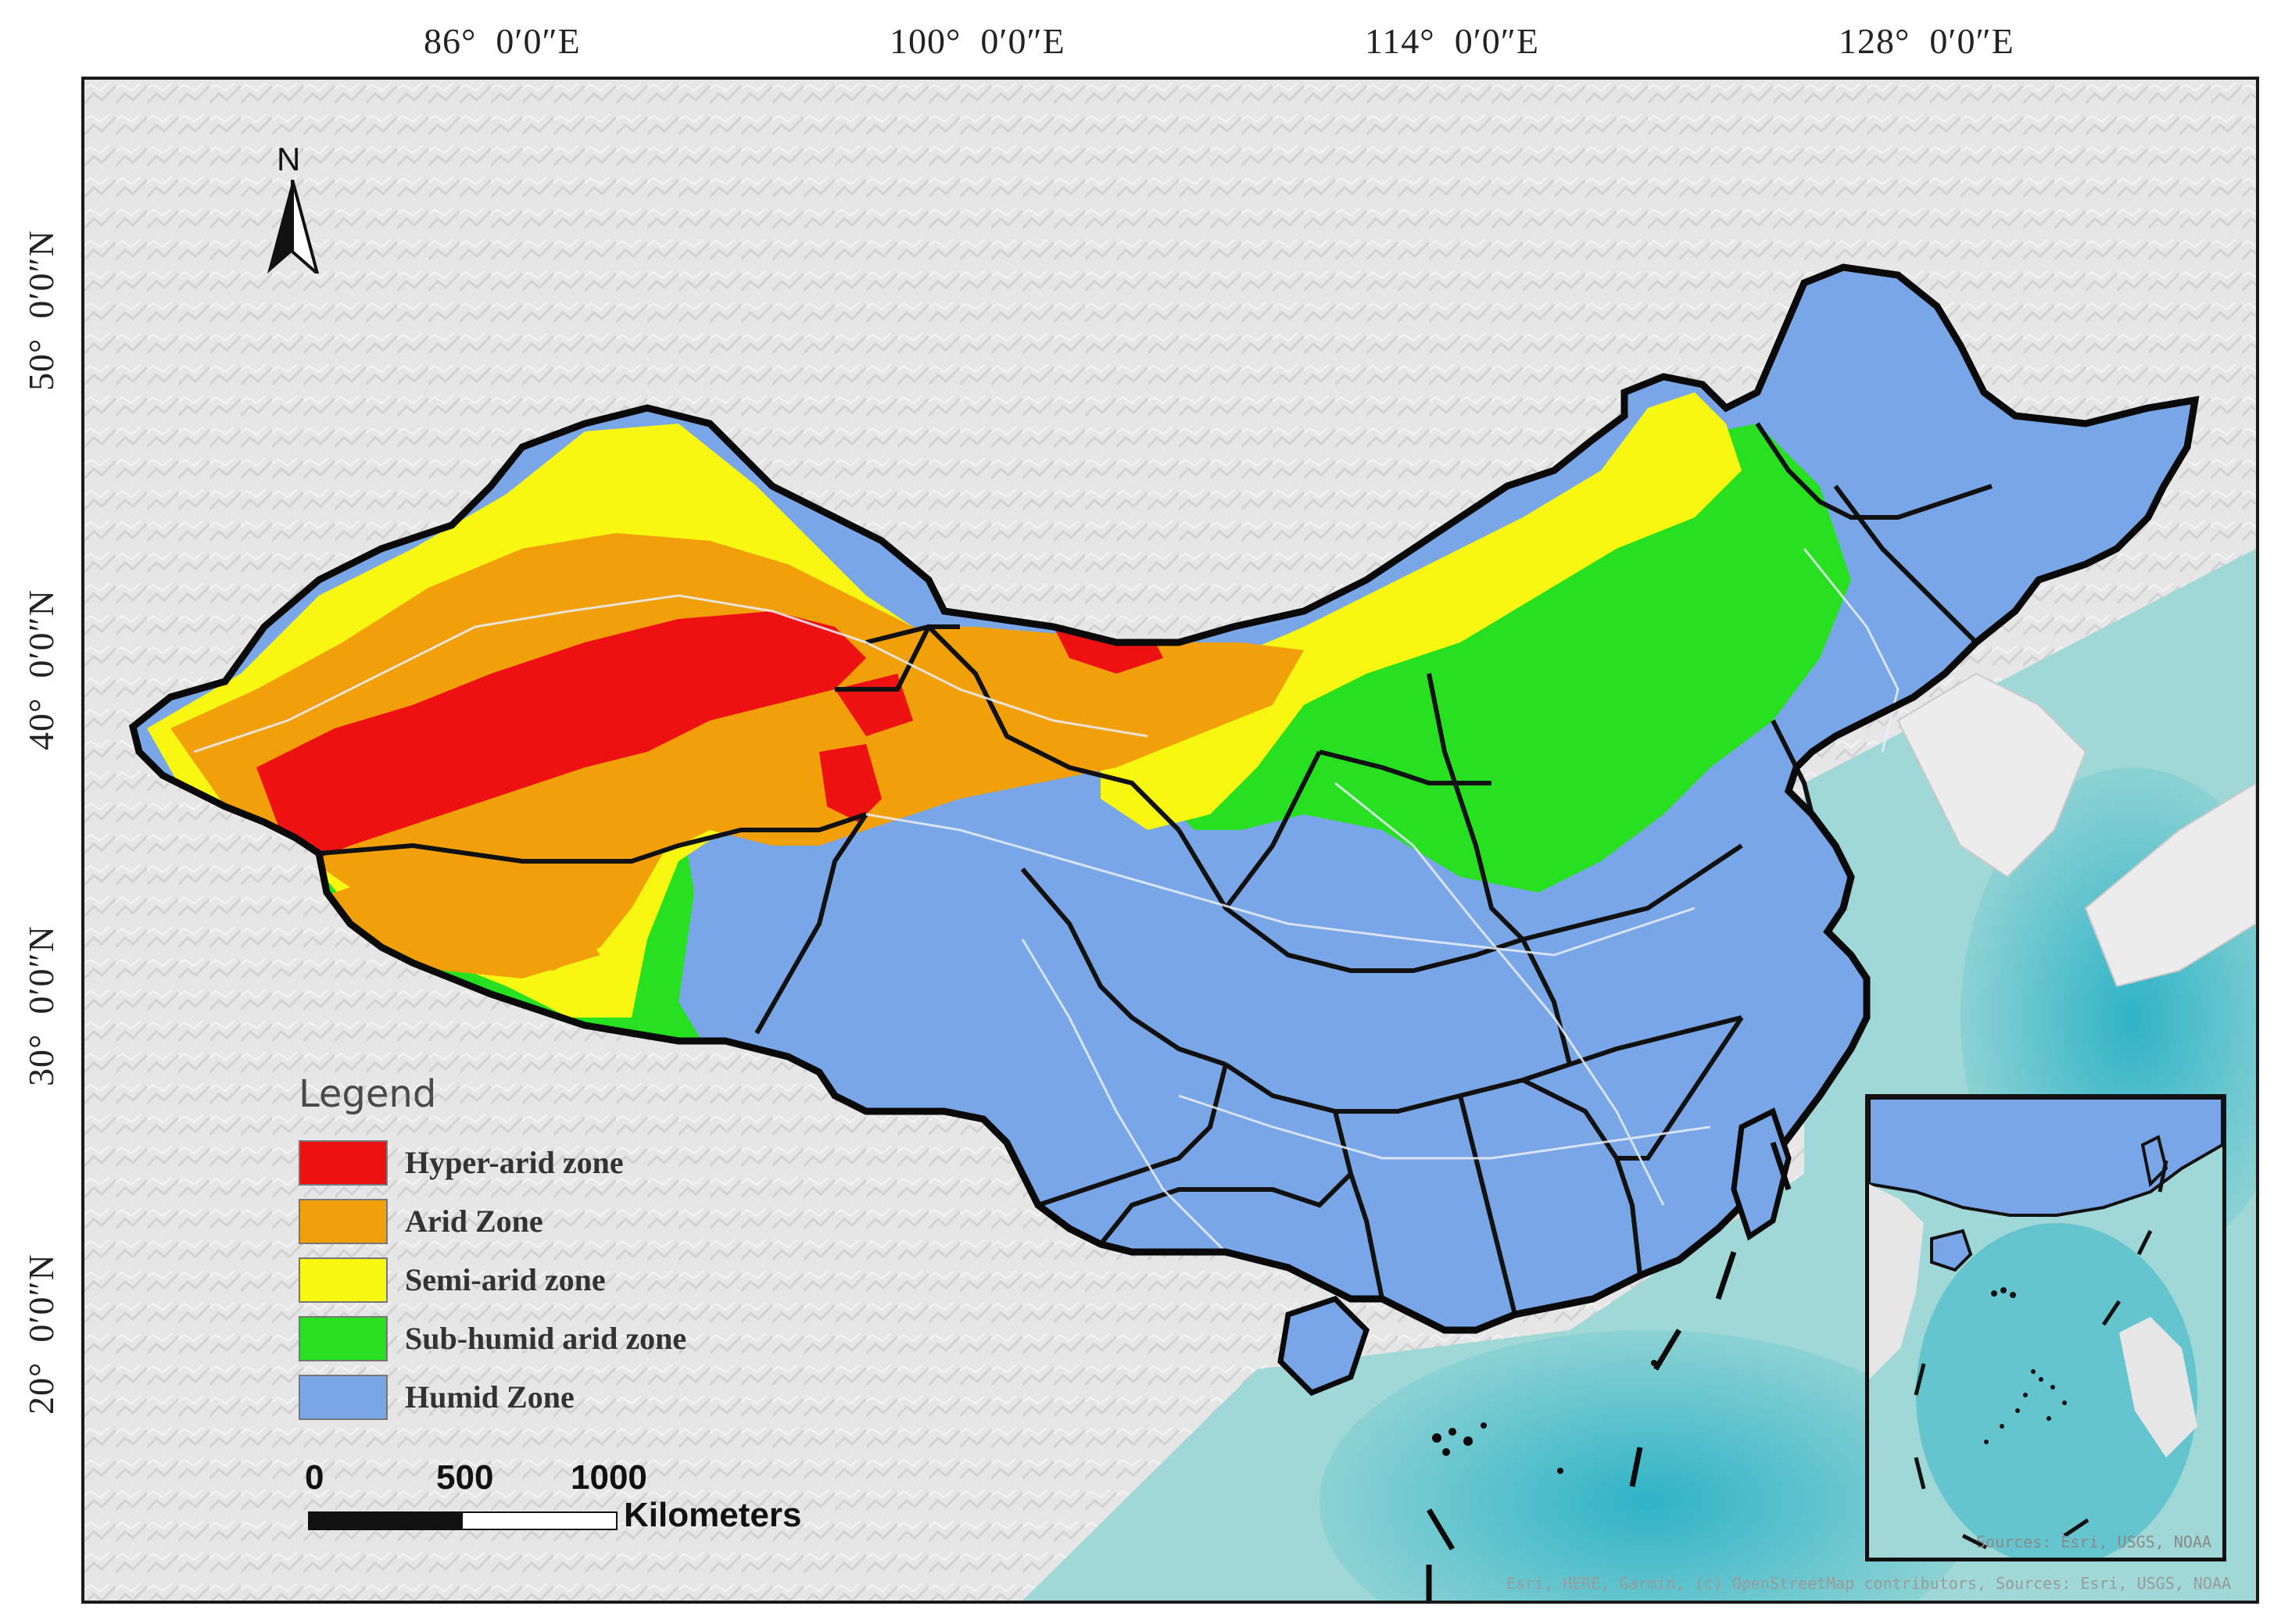 The image size is (2281, 1624). I want to click on legend-item-humid: Humid Zone, so click(572, 1397).